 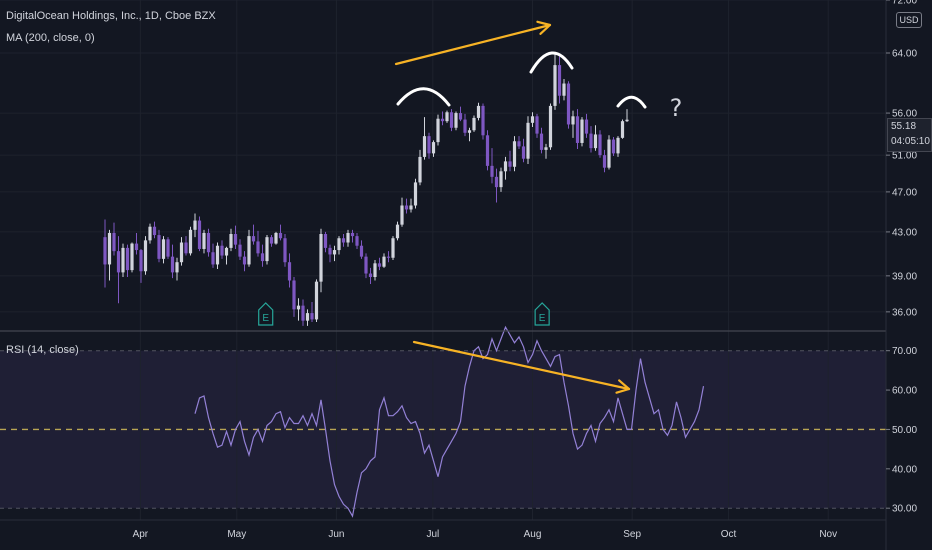 I want to click on trend-arrow-rsi-head, so click(x=623, y=386).